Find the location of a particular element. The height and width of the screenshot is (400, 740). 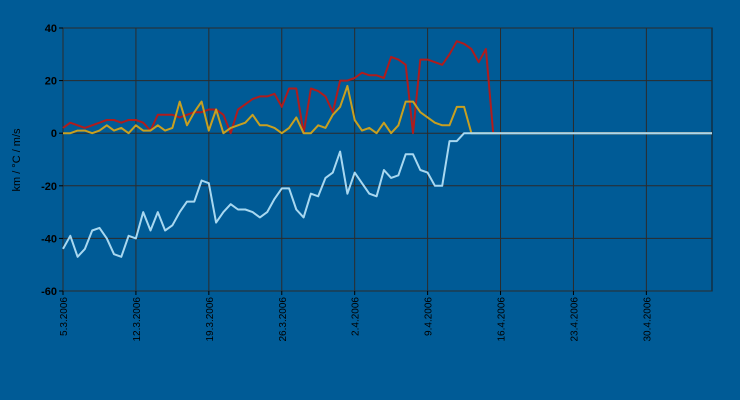

x-tick-label: 26.3.2006 is located at coordinates (283, 319).